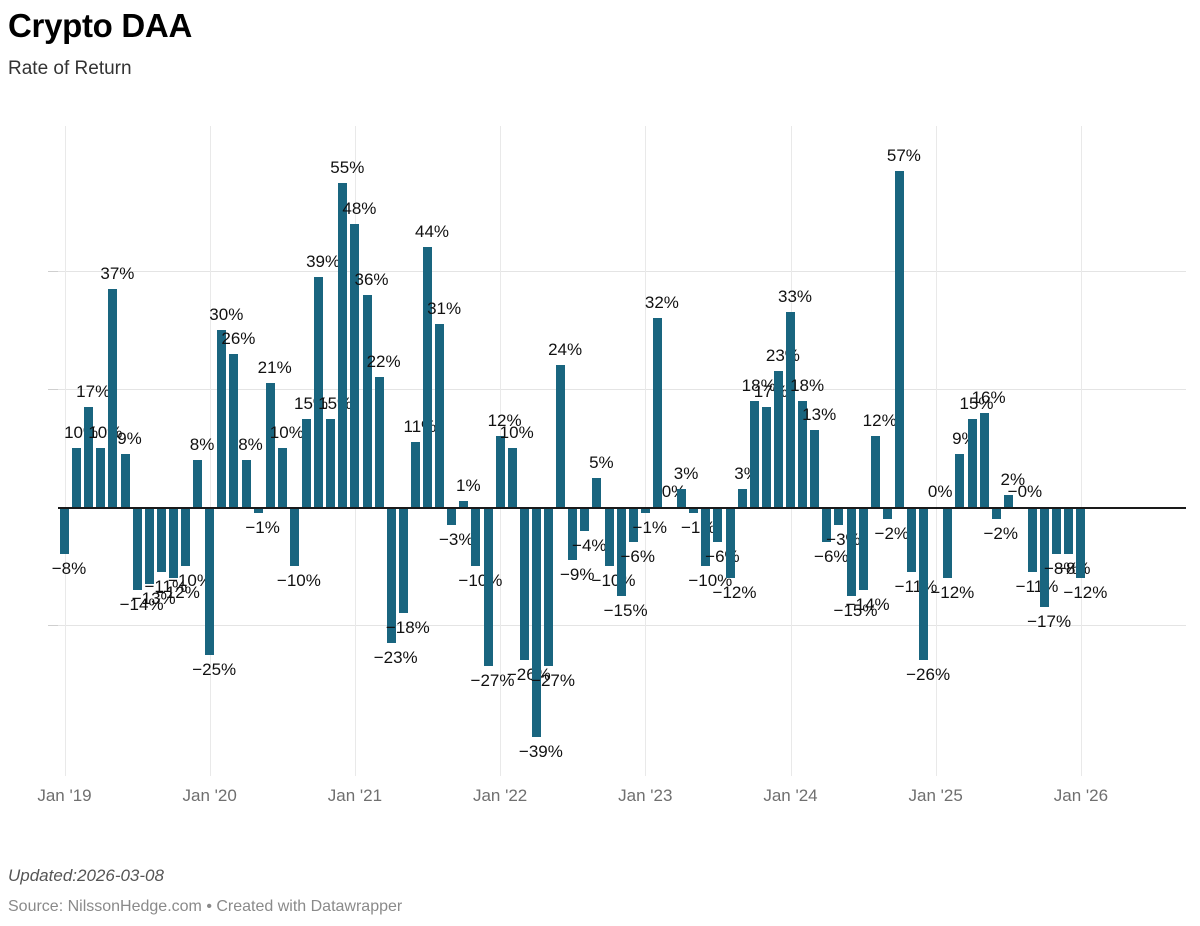 The height and width of the screenshot is (926, 1200). What do you see at coordinates (210, 451) in the screenshot?
I see `year-gridline` at bounding box center [210, 451].